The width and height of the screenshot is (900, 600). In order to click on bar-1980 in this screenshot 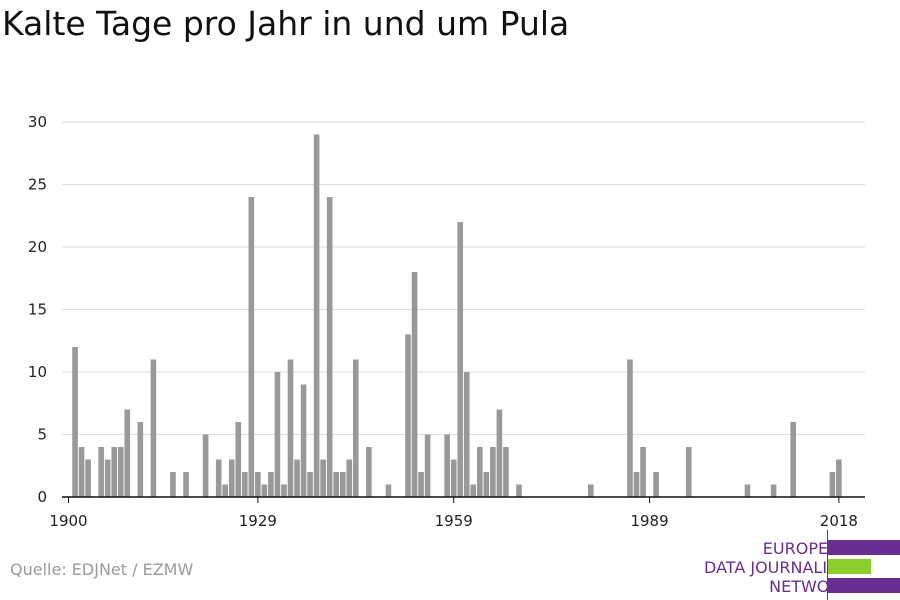, I will do `click(591, 491)`.